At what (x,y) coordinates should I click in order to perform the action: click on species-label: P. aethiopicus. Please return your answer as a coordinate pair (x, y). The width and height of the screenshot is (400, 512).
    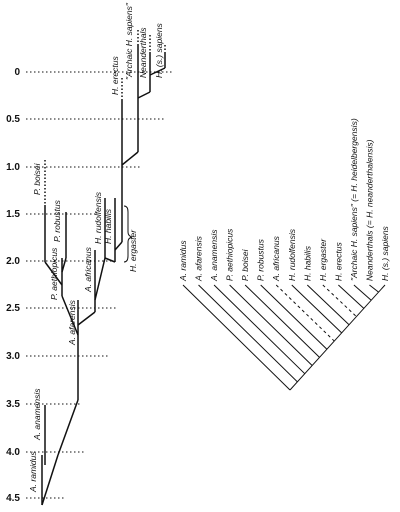
    Looking at the image, I should click on (54, 273).